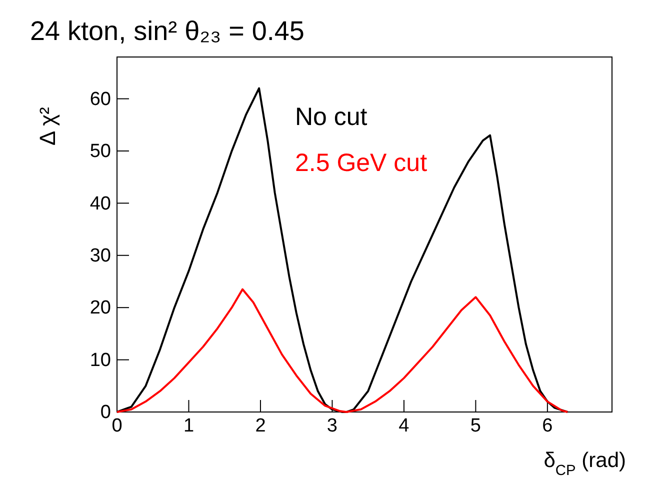  Describe the element at coordinates (547, 425) in the screenshot. I see `x-tick-label: 6` at that location.